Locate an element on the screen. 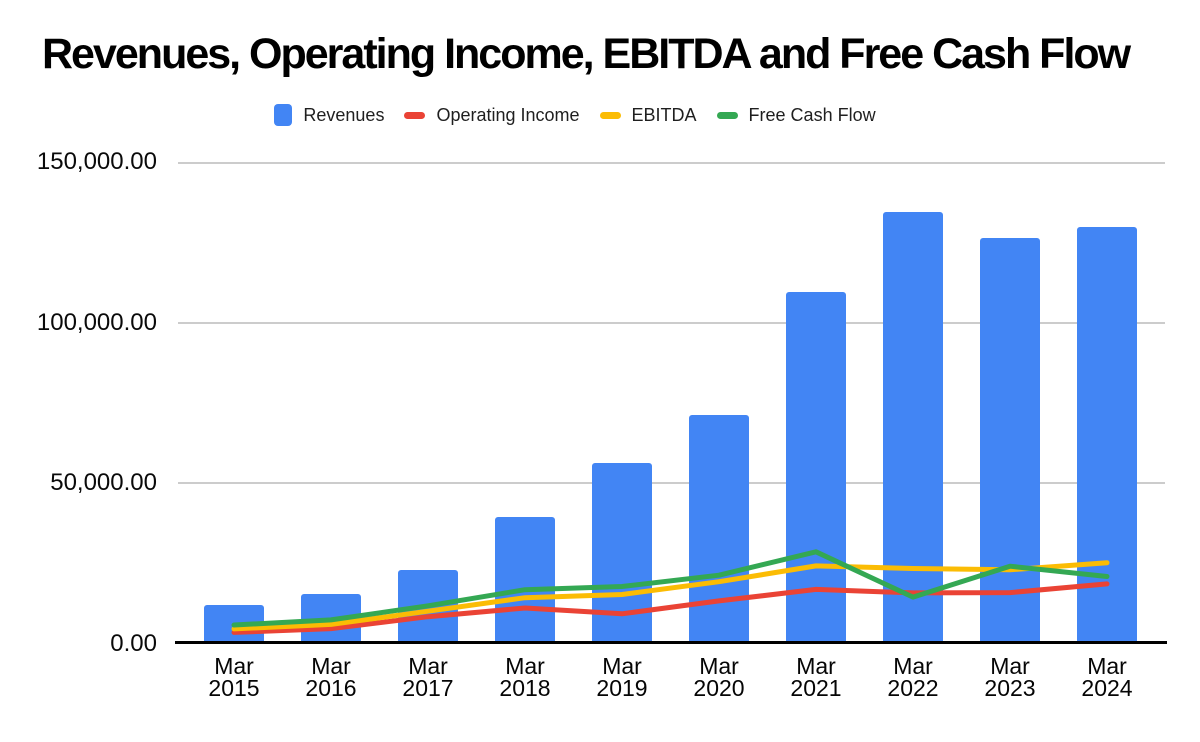 The image size is (1200, 742). x-tick-label-mar-2016: Mar 2016 is located at coordinates (331, 677).